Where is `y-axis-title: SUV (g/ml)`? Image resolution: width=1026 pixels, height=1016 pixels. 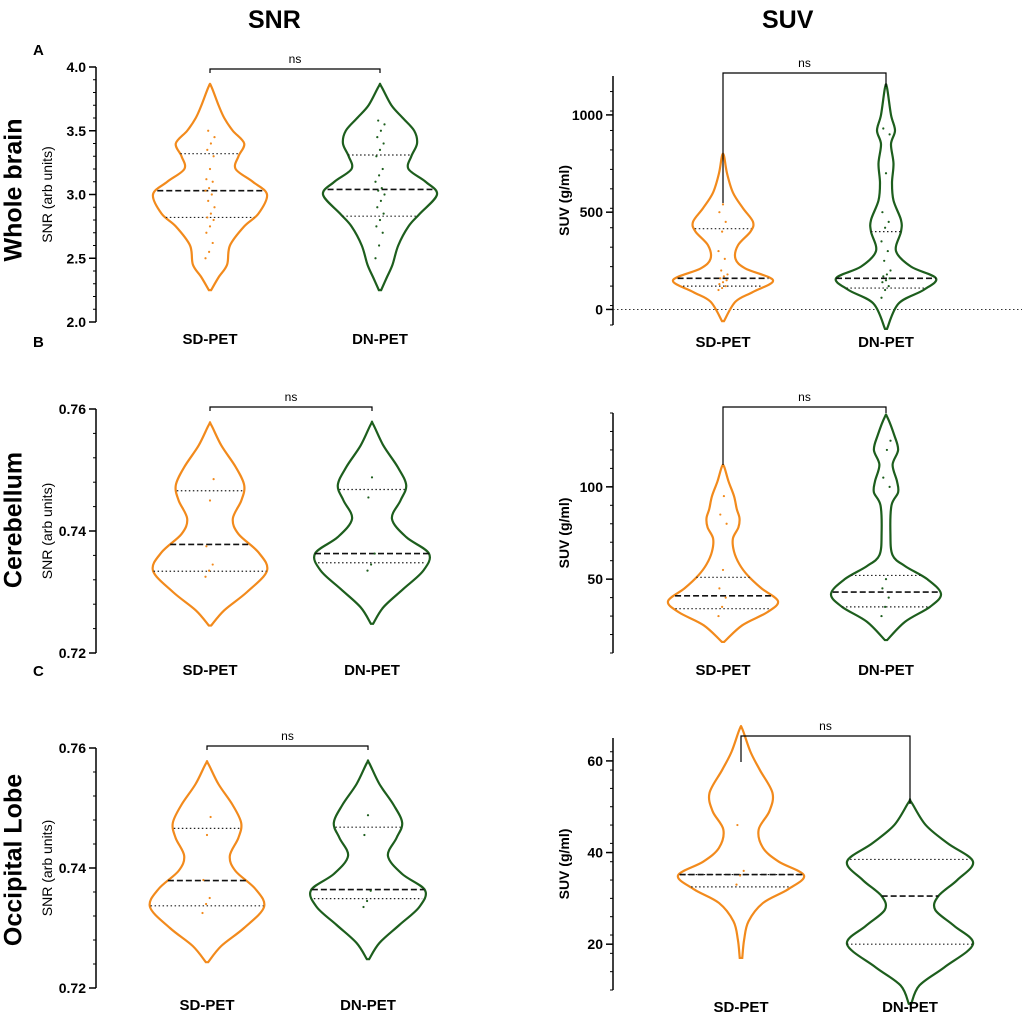 y-axis-title: SUV (g/ml) is located at coordinates (564, 533).